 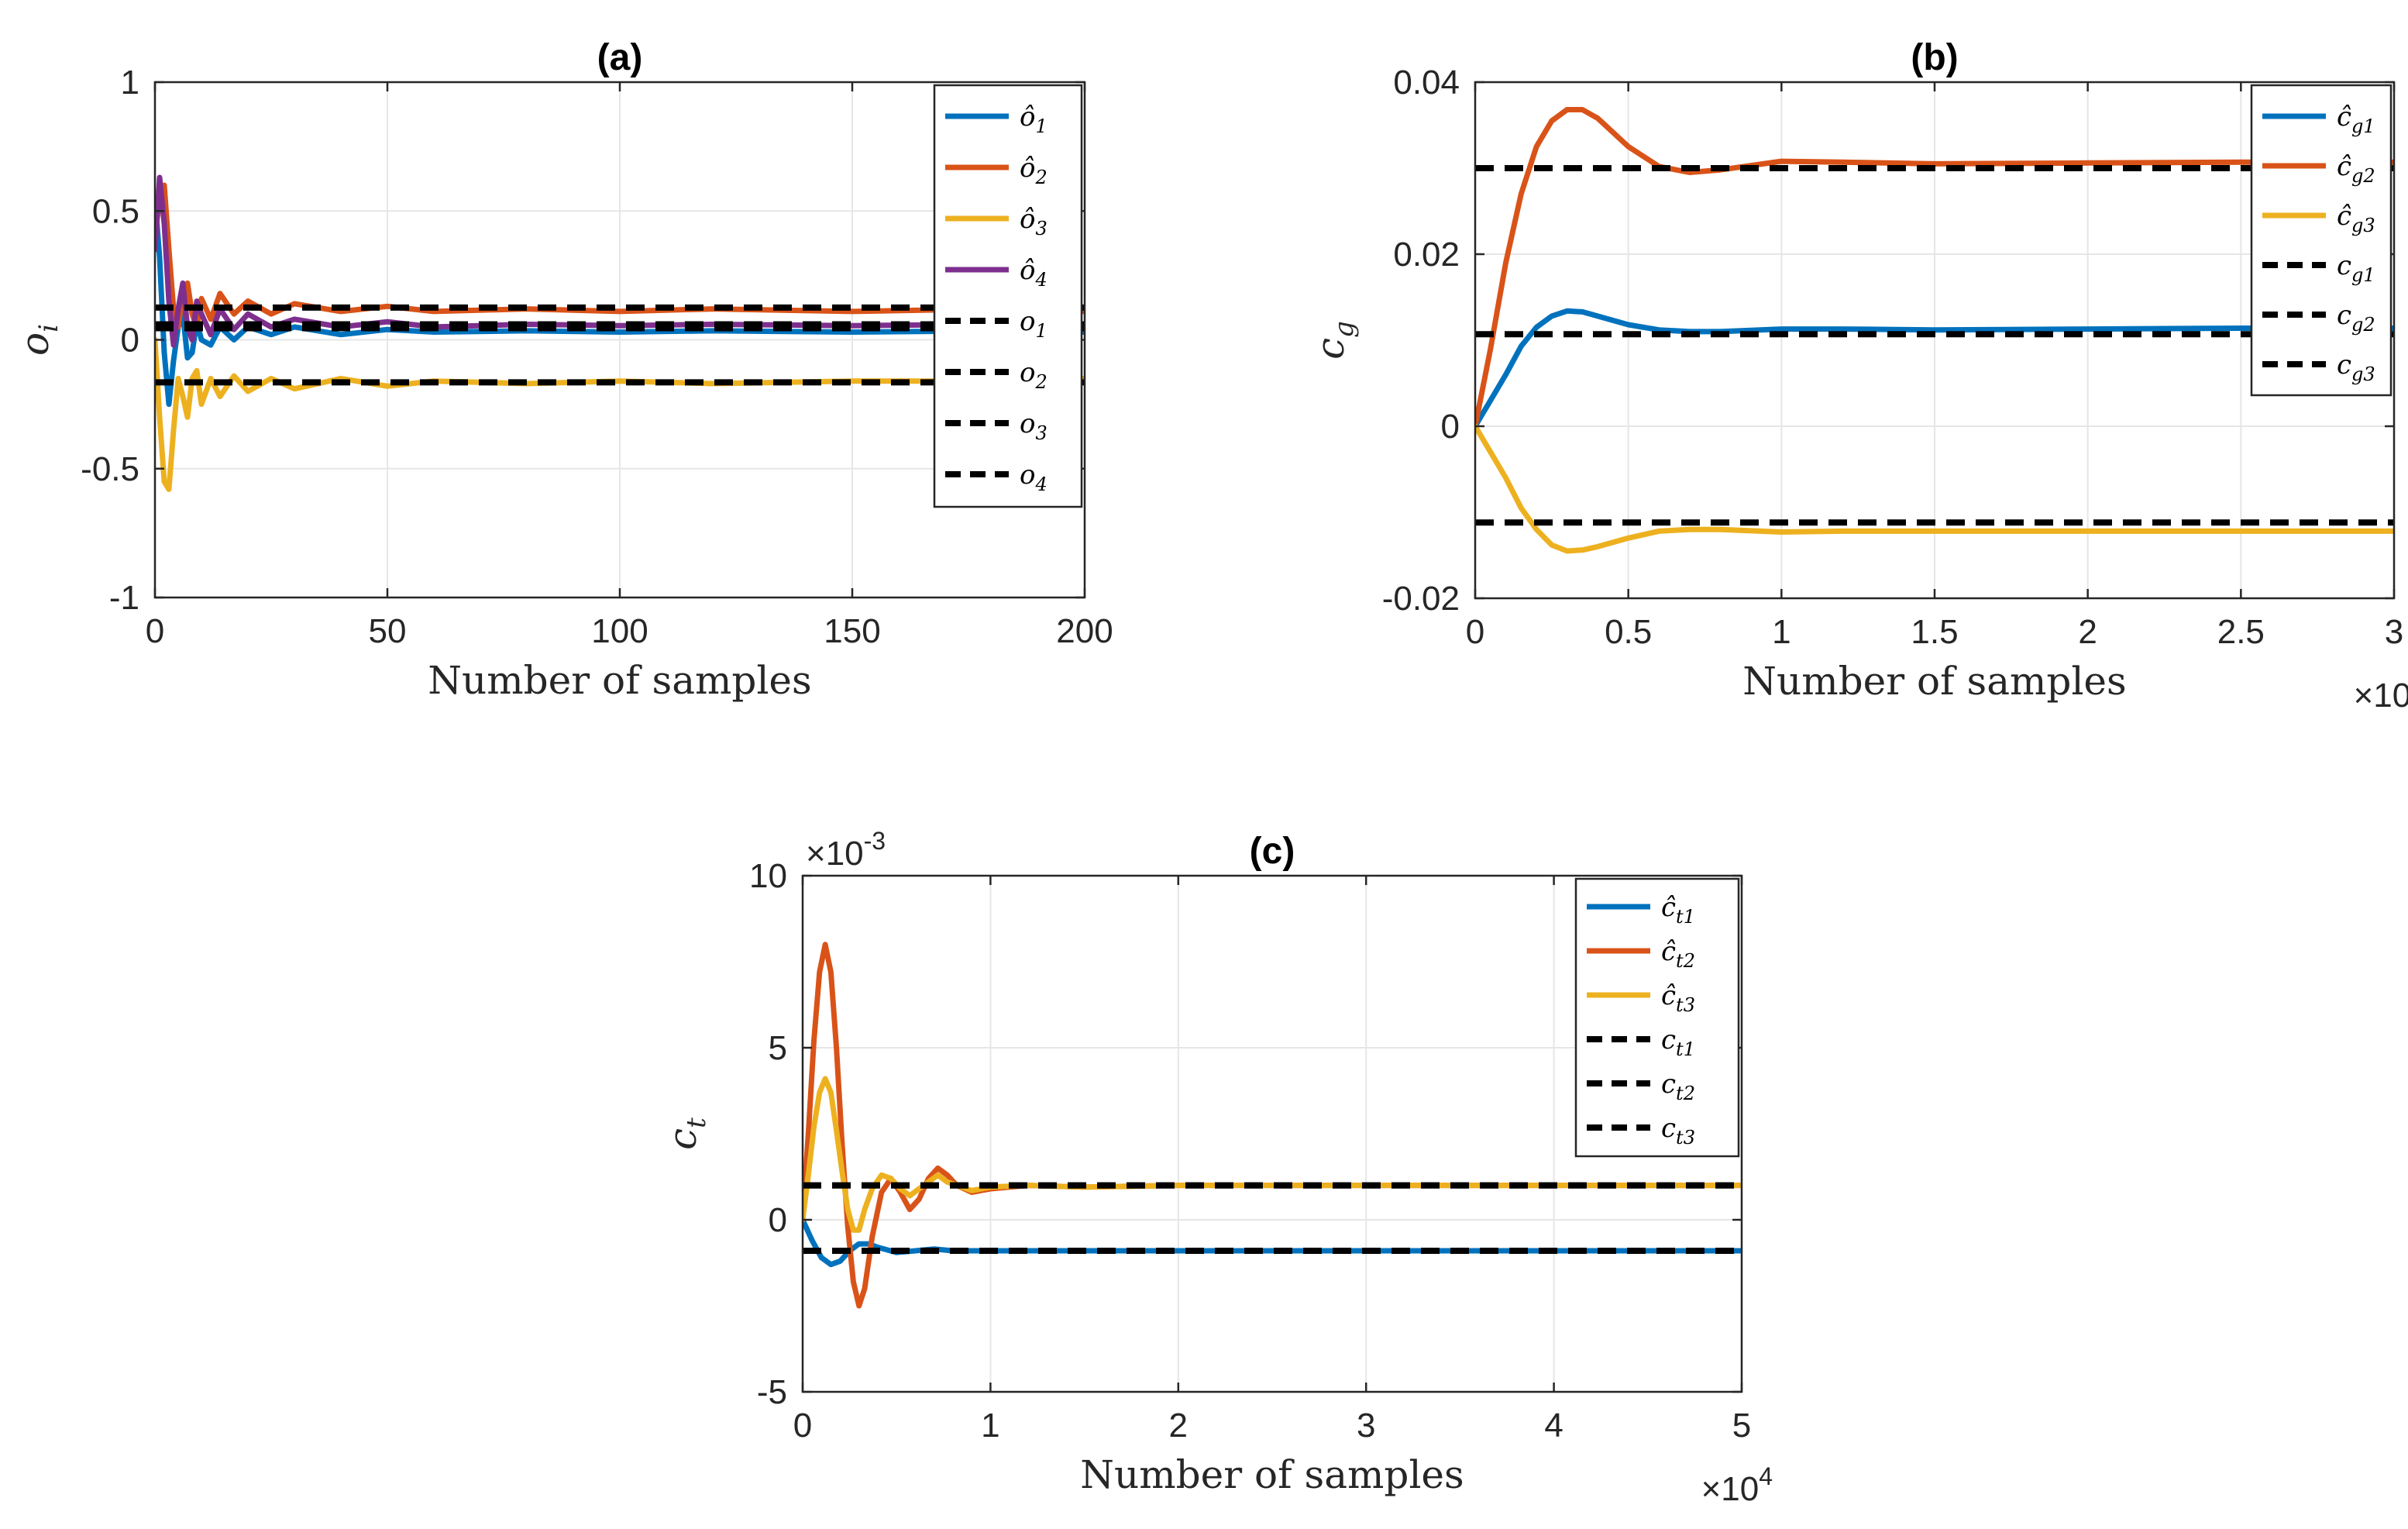 What do you see at coordinates (48, 328) in the screenshot?
I see `y-axis-label-sub: i` at bounding box center [48, 328].